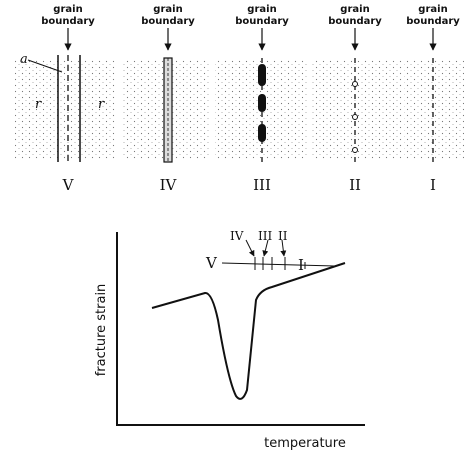  I want to click on x-axis-label: temperature, so click(305, 443).